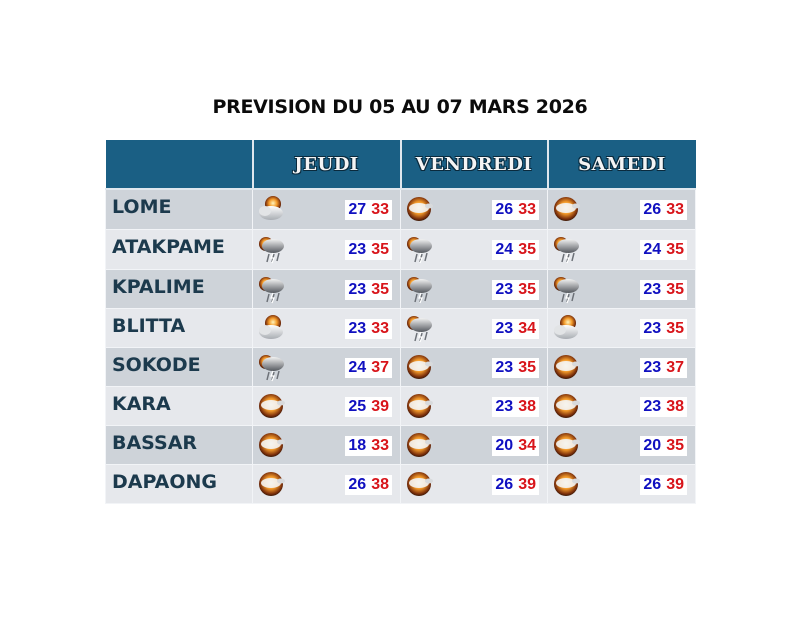  I want to click on temperature-box: 23 33, so click(368, 328).